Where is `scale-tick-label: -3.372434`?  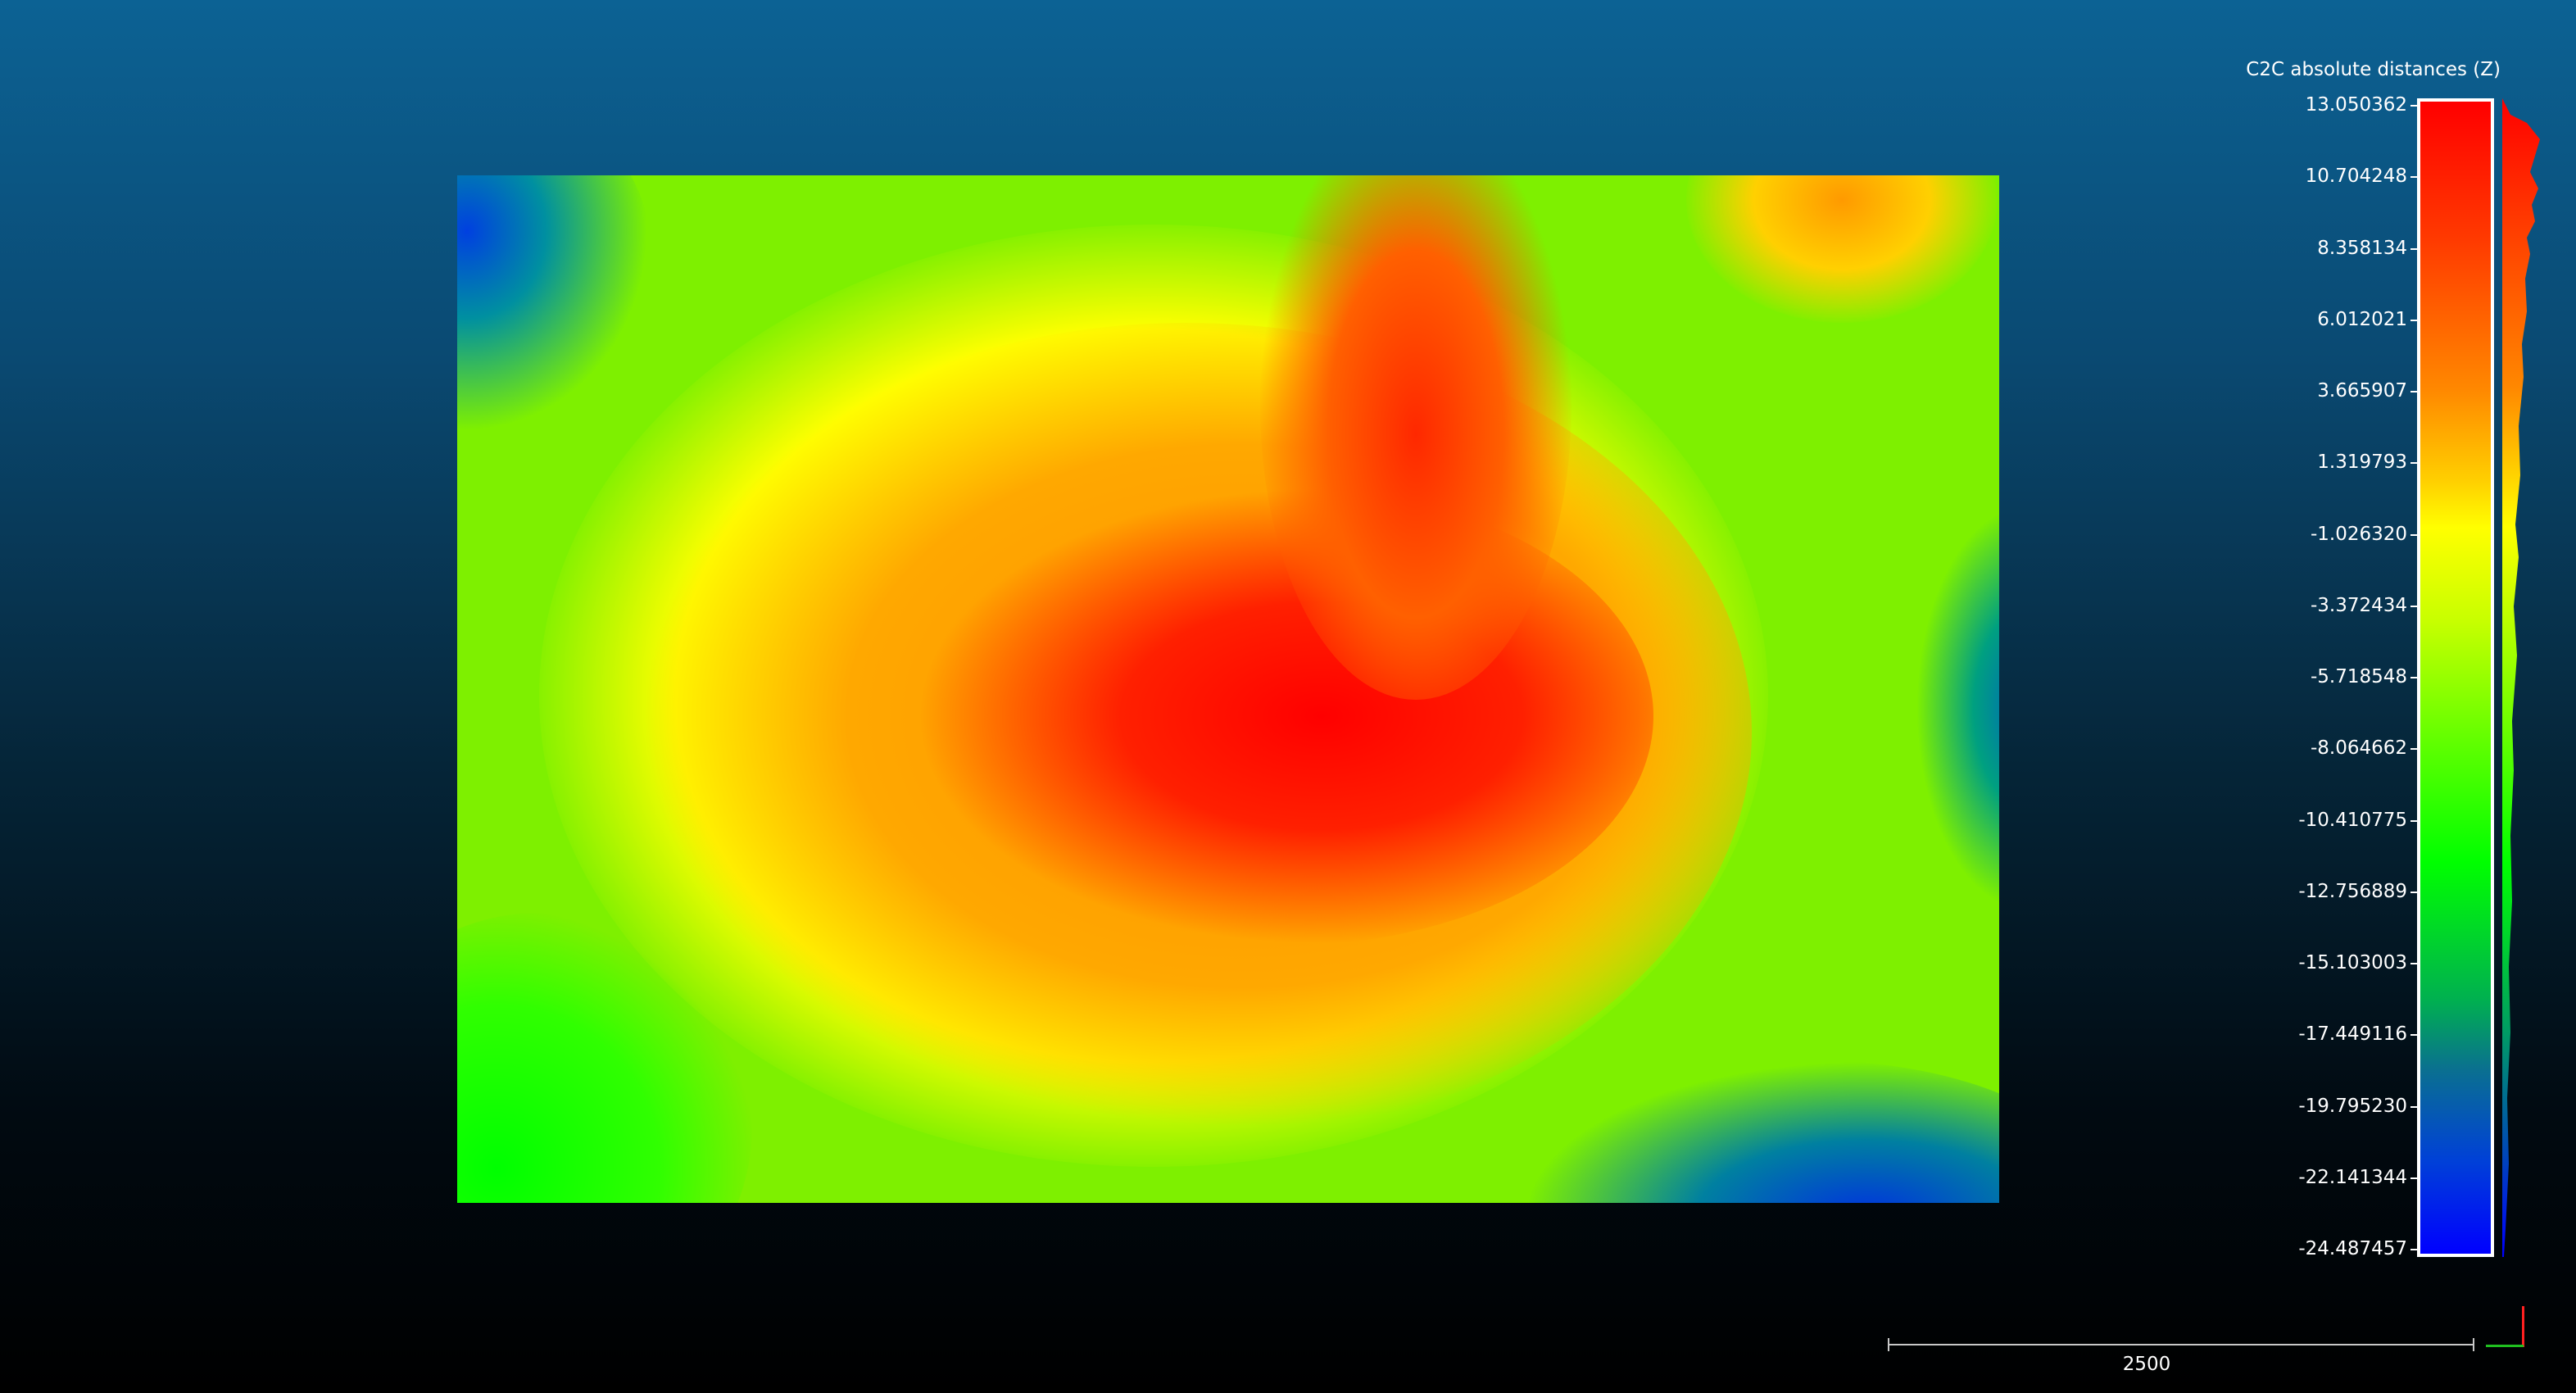
scale-tick-label: -3.372434 is located at coordinates (2365, 605).